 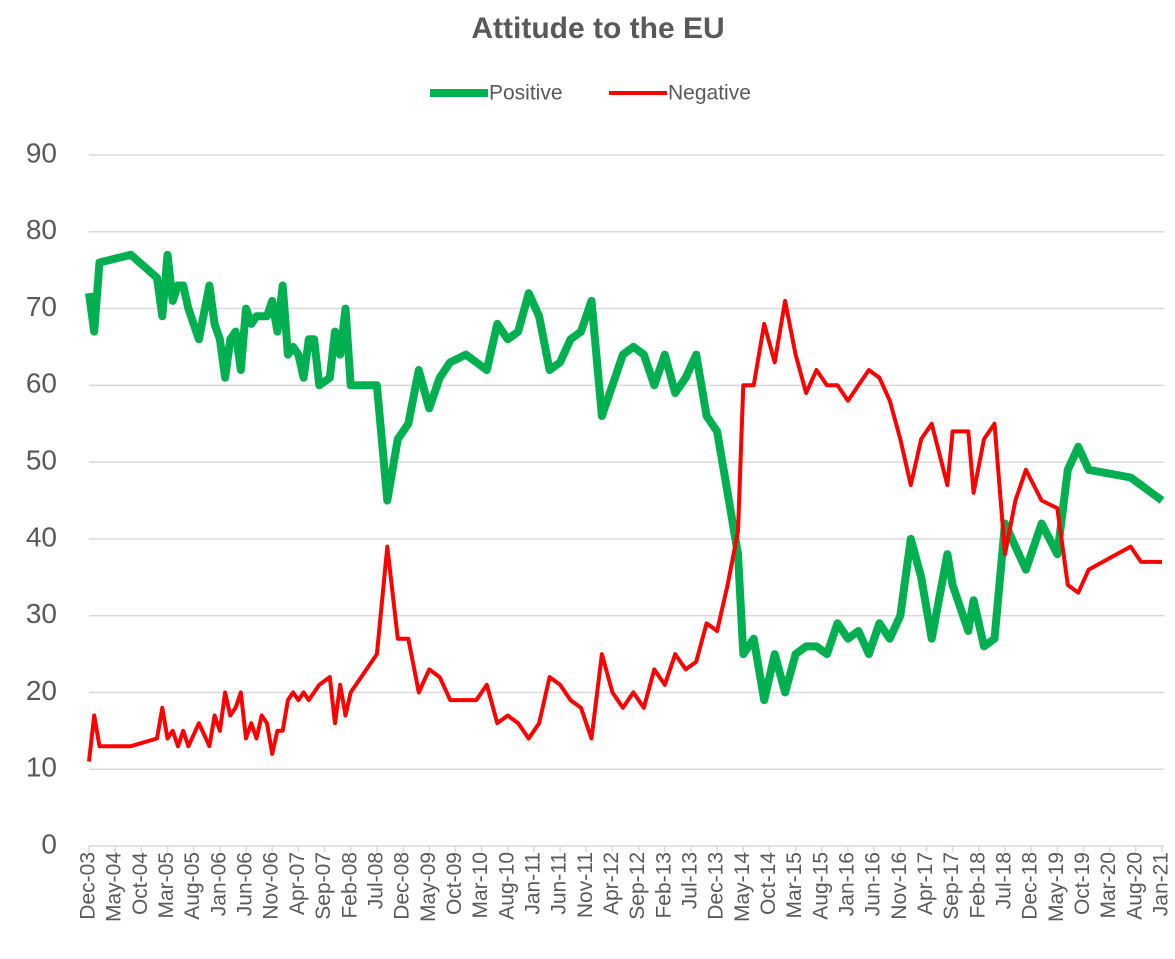 I want to click on x-tick-label: Jul-08, so click(x=375, y=880).